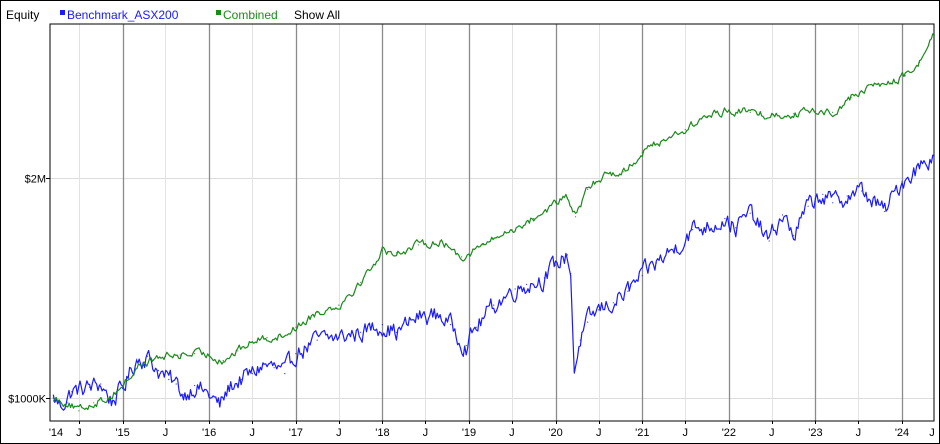 This screenshot has width=940, height=444. Describe the element at coordinates (317, 15) in the screenshot. I see `show-all-button: Show All` at that location.